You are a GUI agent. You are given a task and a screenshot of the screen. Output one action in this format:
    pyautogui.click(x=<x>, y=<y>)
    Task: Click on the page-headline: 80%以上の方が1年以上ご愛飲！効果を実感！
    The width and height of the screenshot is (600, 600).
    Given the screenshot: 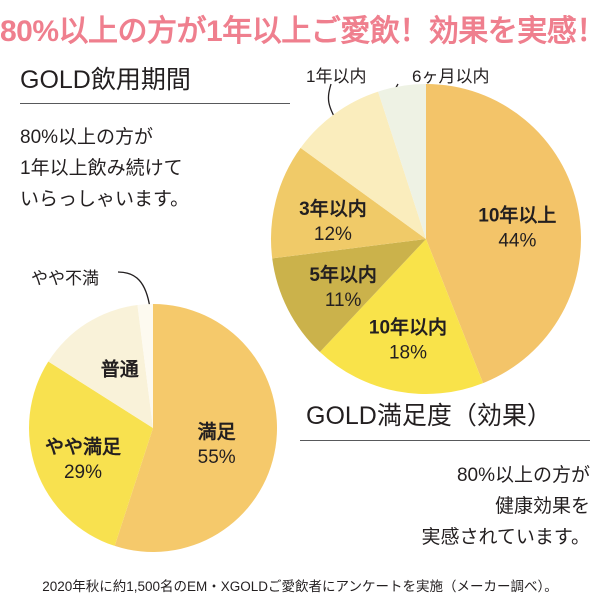 What is the action you would take?
    pyautogui.click(x=300, y=31)
    